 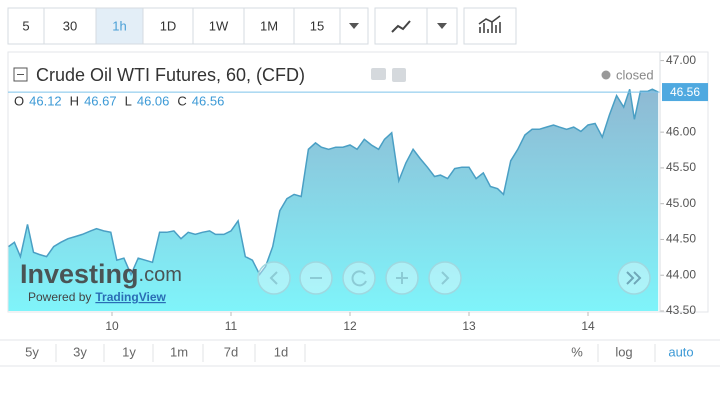 I want to click on range-button: 1m, so click(x=179, y=351).